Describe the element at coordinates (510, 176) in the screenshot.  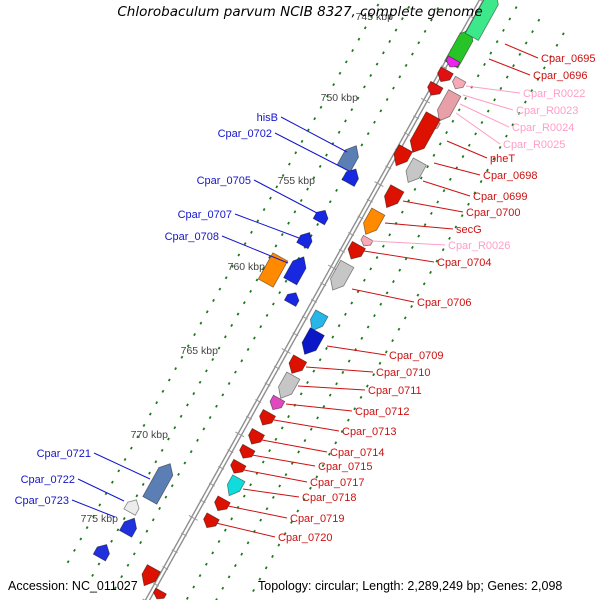
I see `gene-label: Cpar_0698` at that location.